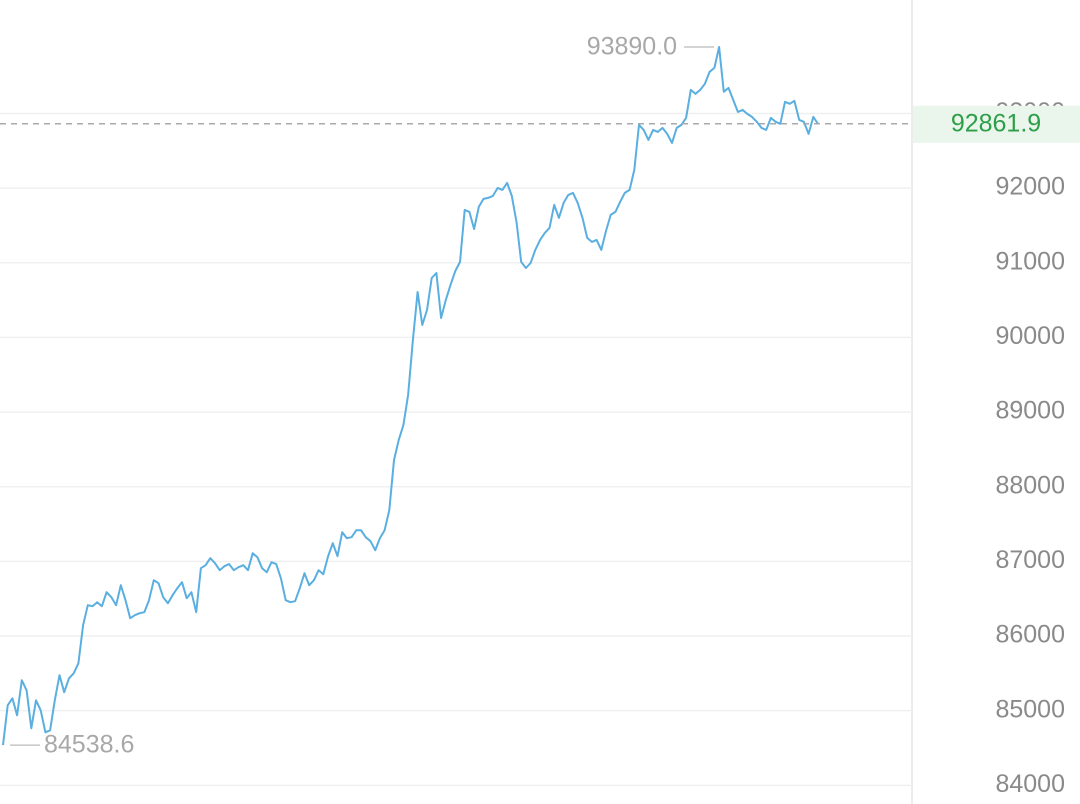 The height and width of the screenshot is (804, 1080). I want to click on y-tick-label: 85000, so click(1030, 709).